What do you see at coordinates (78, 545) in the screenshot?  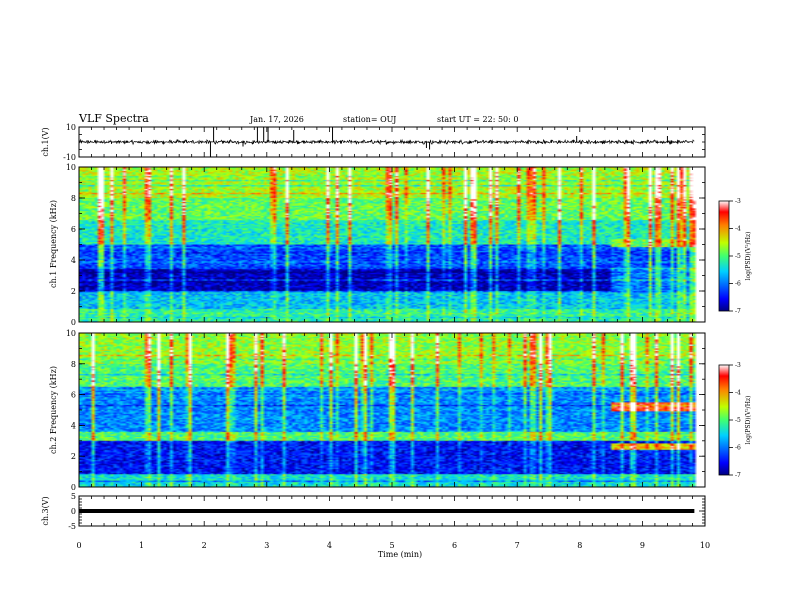 I see `x-tick-label: 0` at bounding box center [78, 545].